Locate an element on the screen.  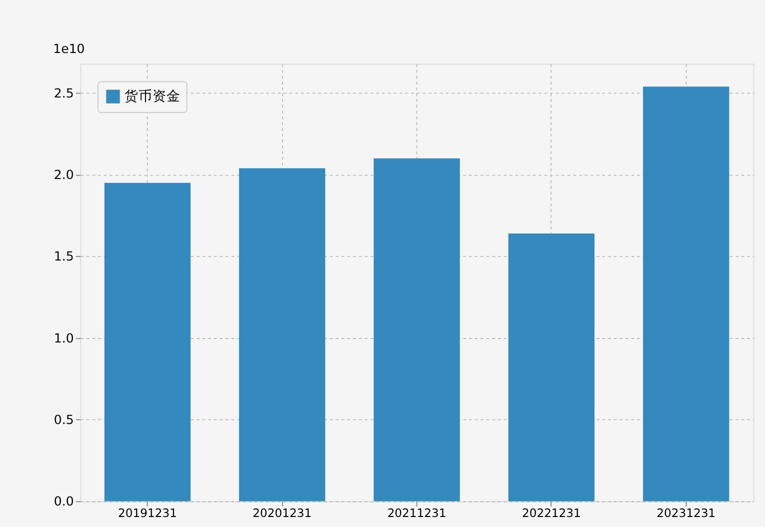
x-tick-label: 20211231 is located at coordinates (416, 513).